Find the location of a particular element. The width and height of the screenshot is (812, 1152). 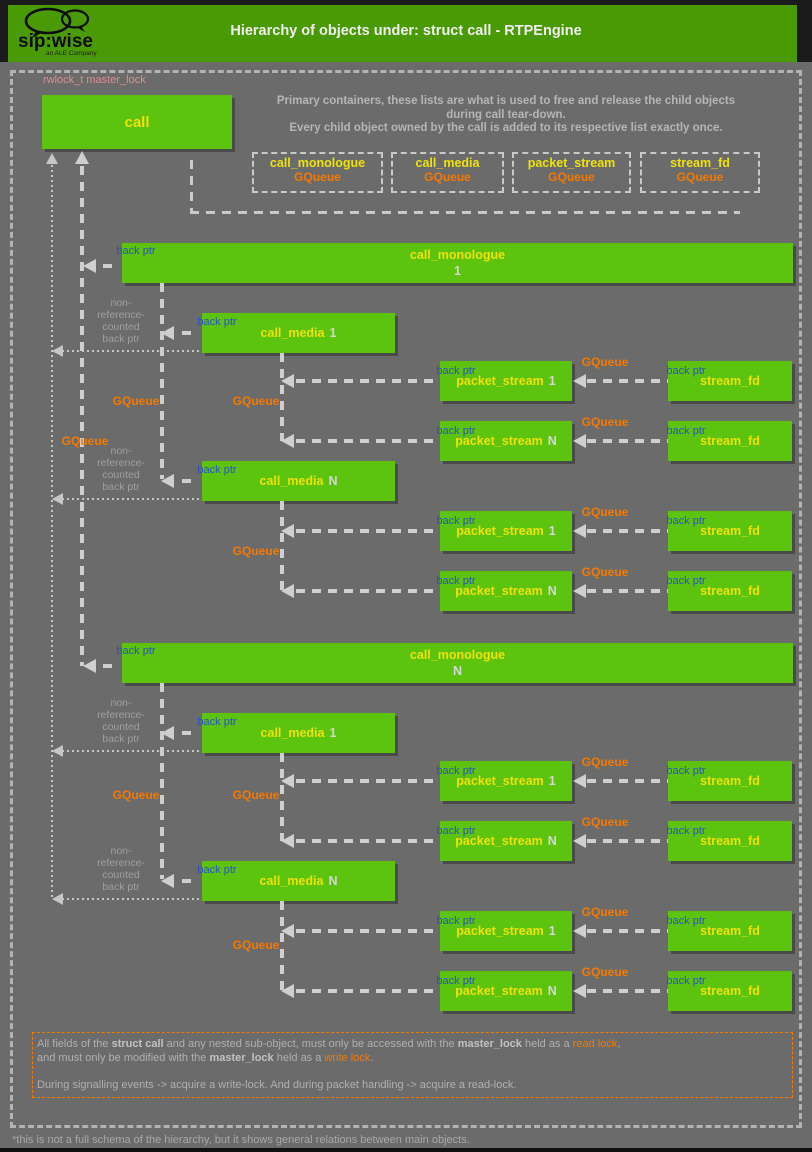

container-name: call_media is located at coordinates (447, 163).